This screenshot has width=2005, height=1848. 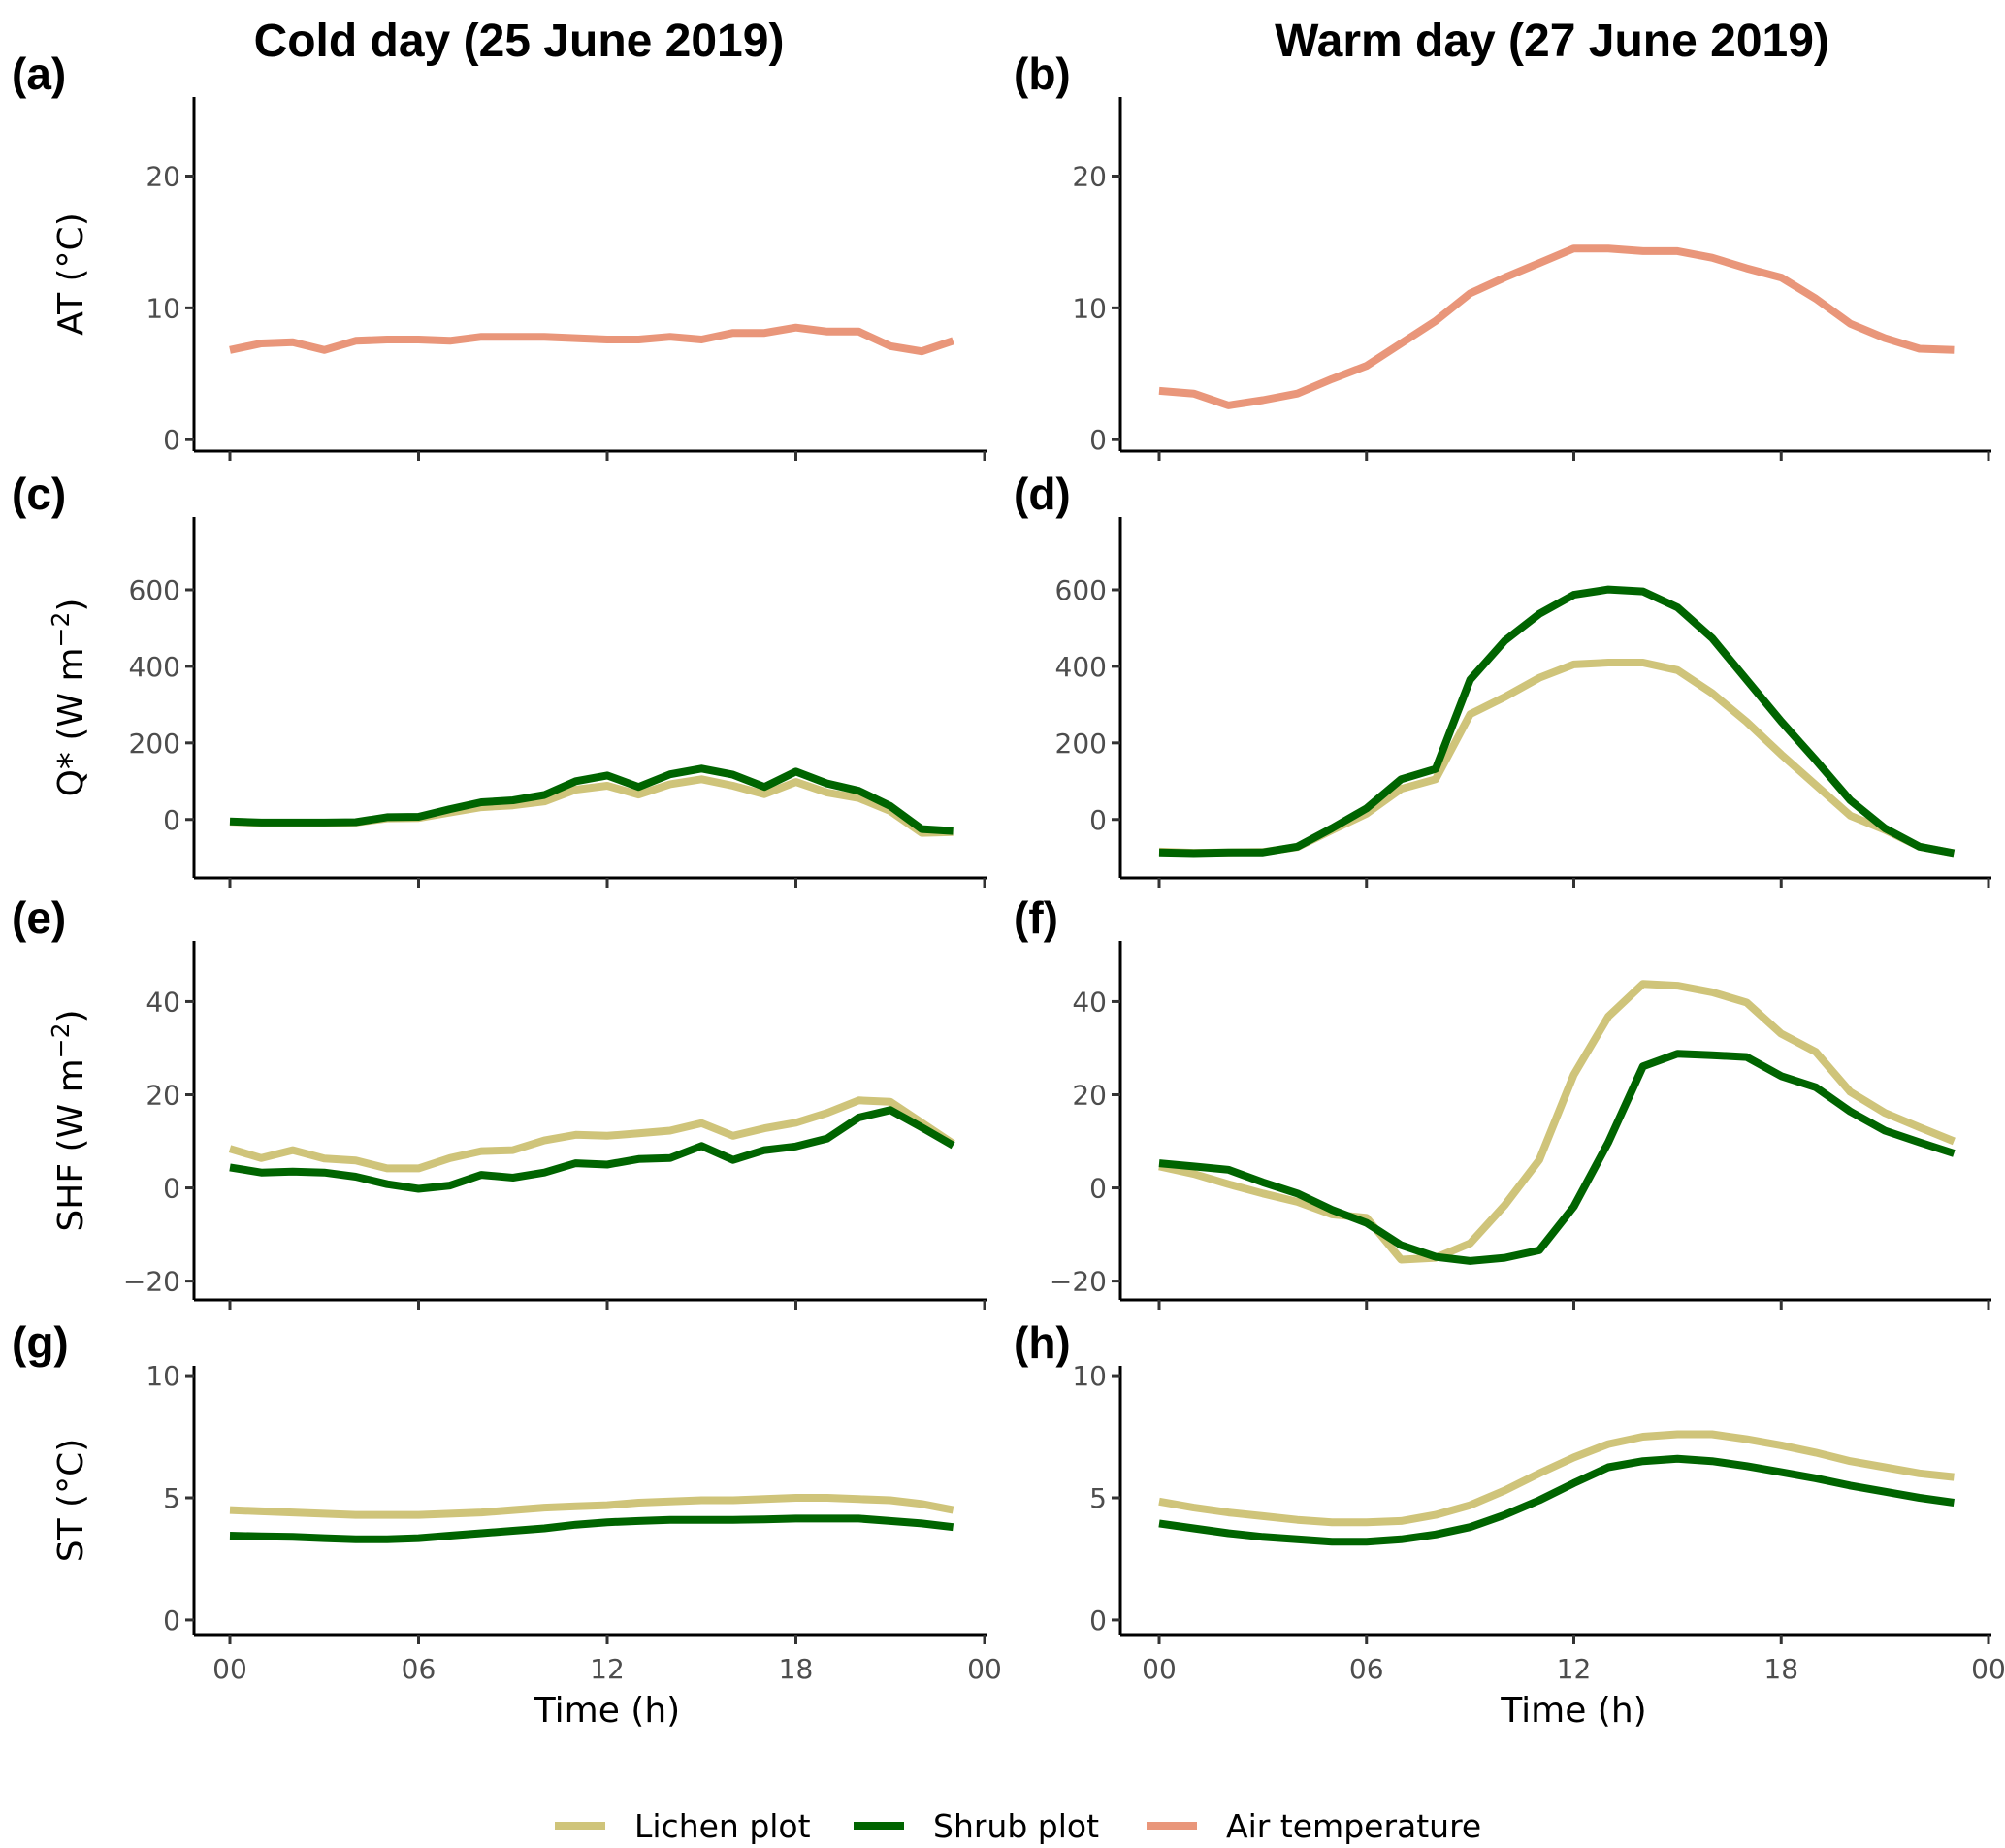 What do you see at coordinates (1353, 1826) in the screenshot?
I see `legend-label: Air temperature` at bounding box center [1353, 1826].